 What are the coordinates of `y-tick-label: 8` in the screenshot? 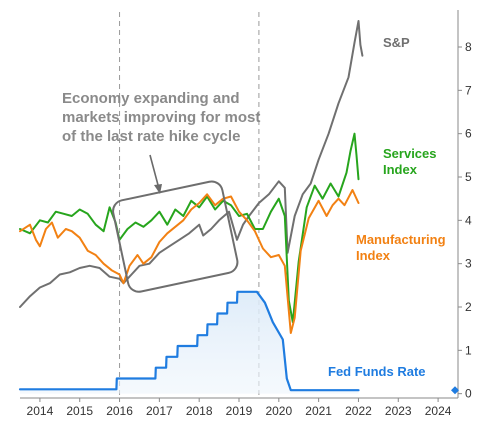 It's located at (468, 47).